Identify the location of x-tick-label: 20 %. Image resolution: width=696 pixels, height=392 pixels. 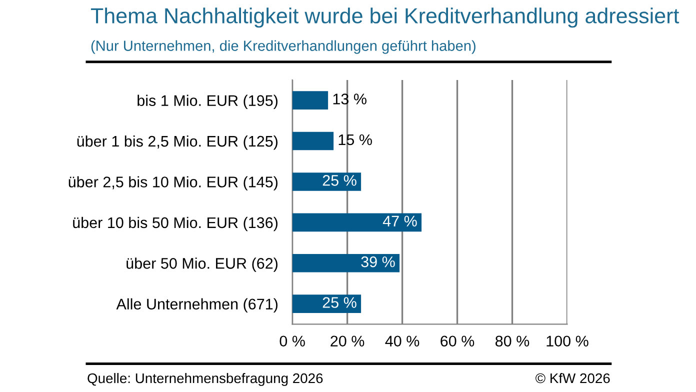
(347, 341).